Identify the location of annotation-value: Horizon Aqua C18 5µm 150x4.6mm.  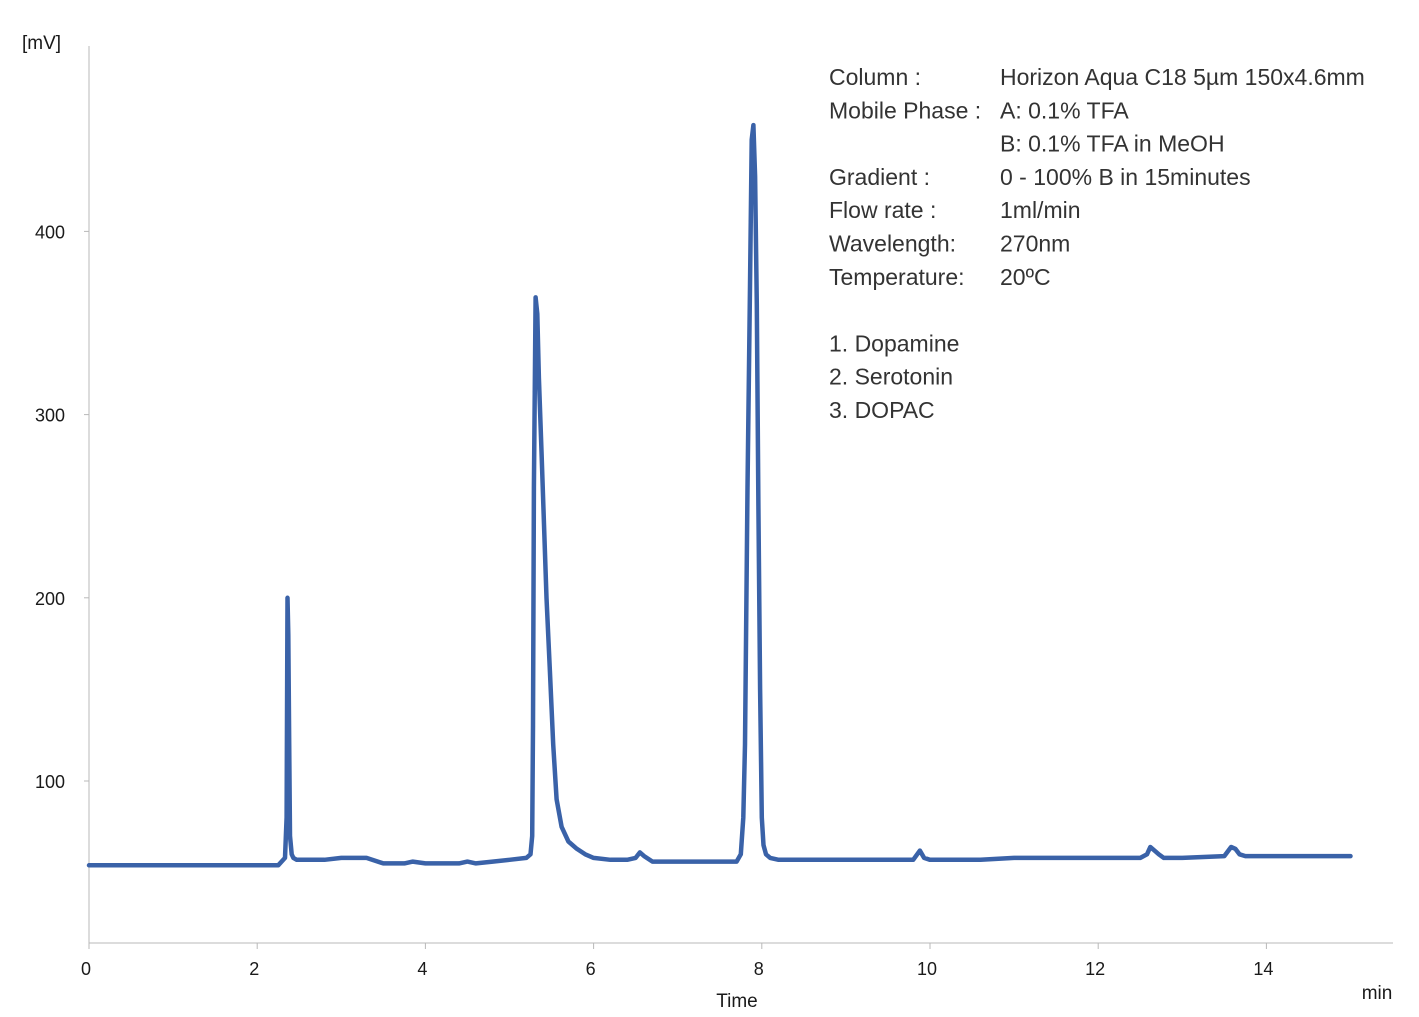
(1182, 77).